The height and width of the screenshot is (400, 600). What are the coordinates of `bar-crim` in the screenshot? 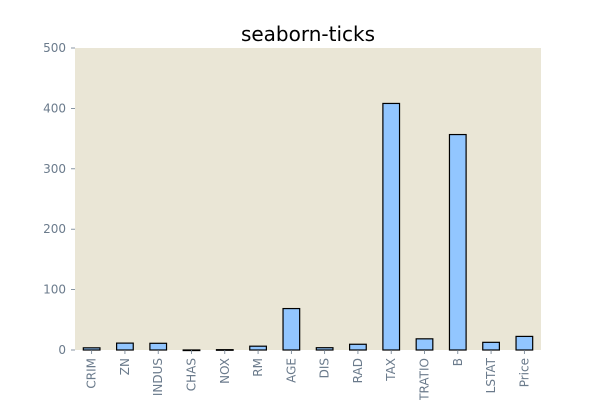 It's located at (91, 349).